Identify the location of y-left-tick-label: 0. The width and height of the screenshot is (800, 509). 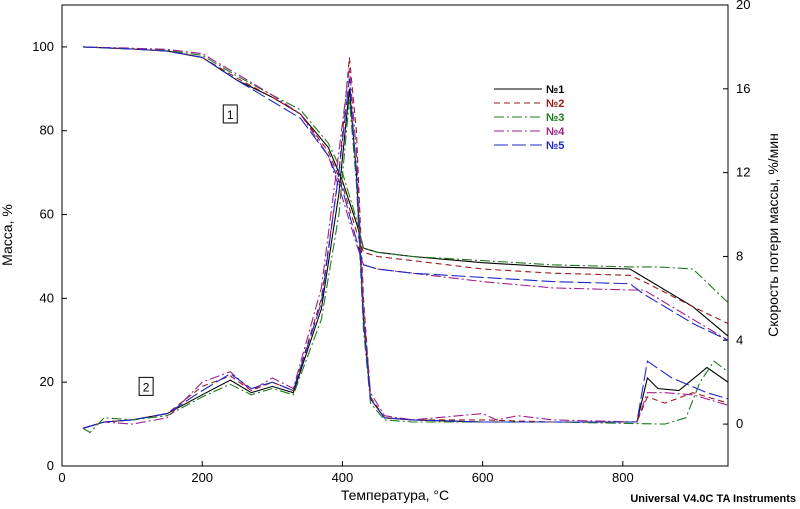
(50, 465).